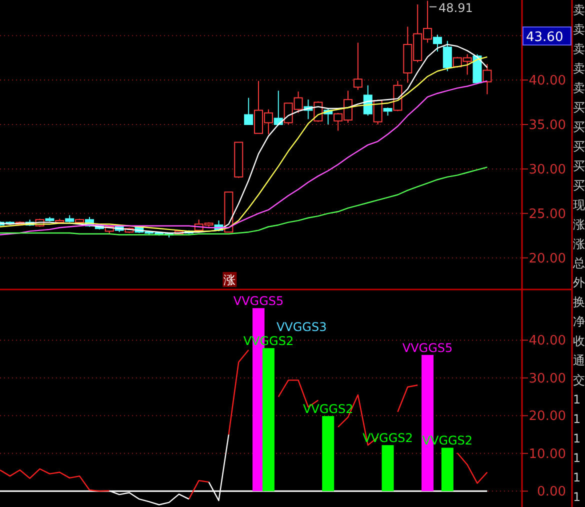 The image size is (585, 507). What do you see at coordinates (579, 361) in the screenshot?
I see `text: 通` at bounding box center [579, 361].